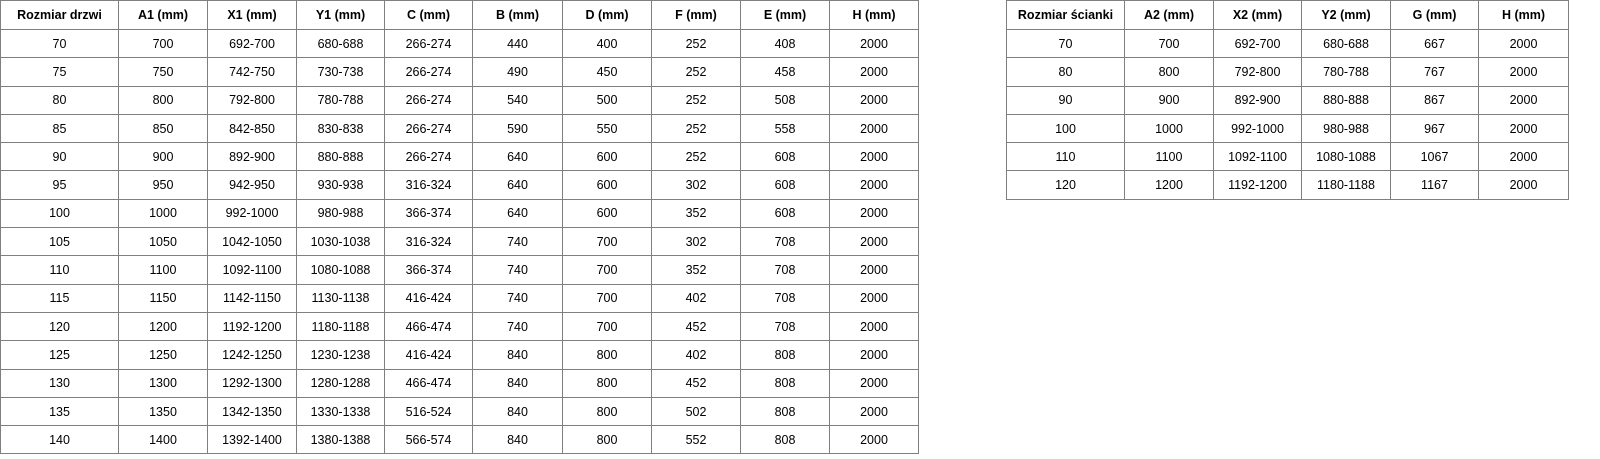 The height and width of the screenshot is (459, 1600). What do you see at coordinates (340, 298) in the screenshot?
I see `table-cell: 1130-1138` at bounding box center [340, 298].